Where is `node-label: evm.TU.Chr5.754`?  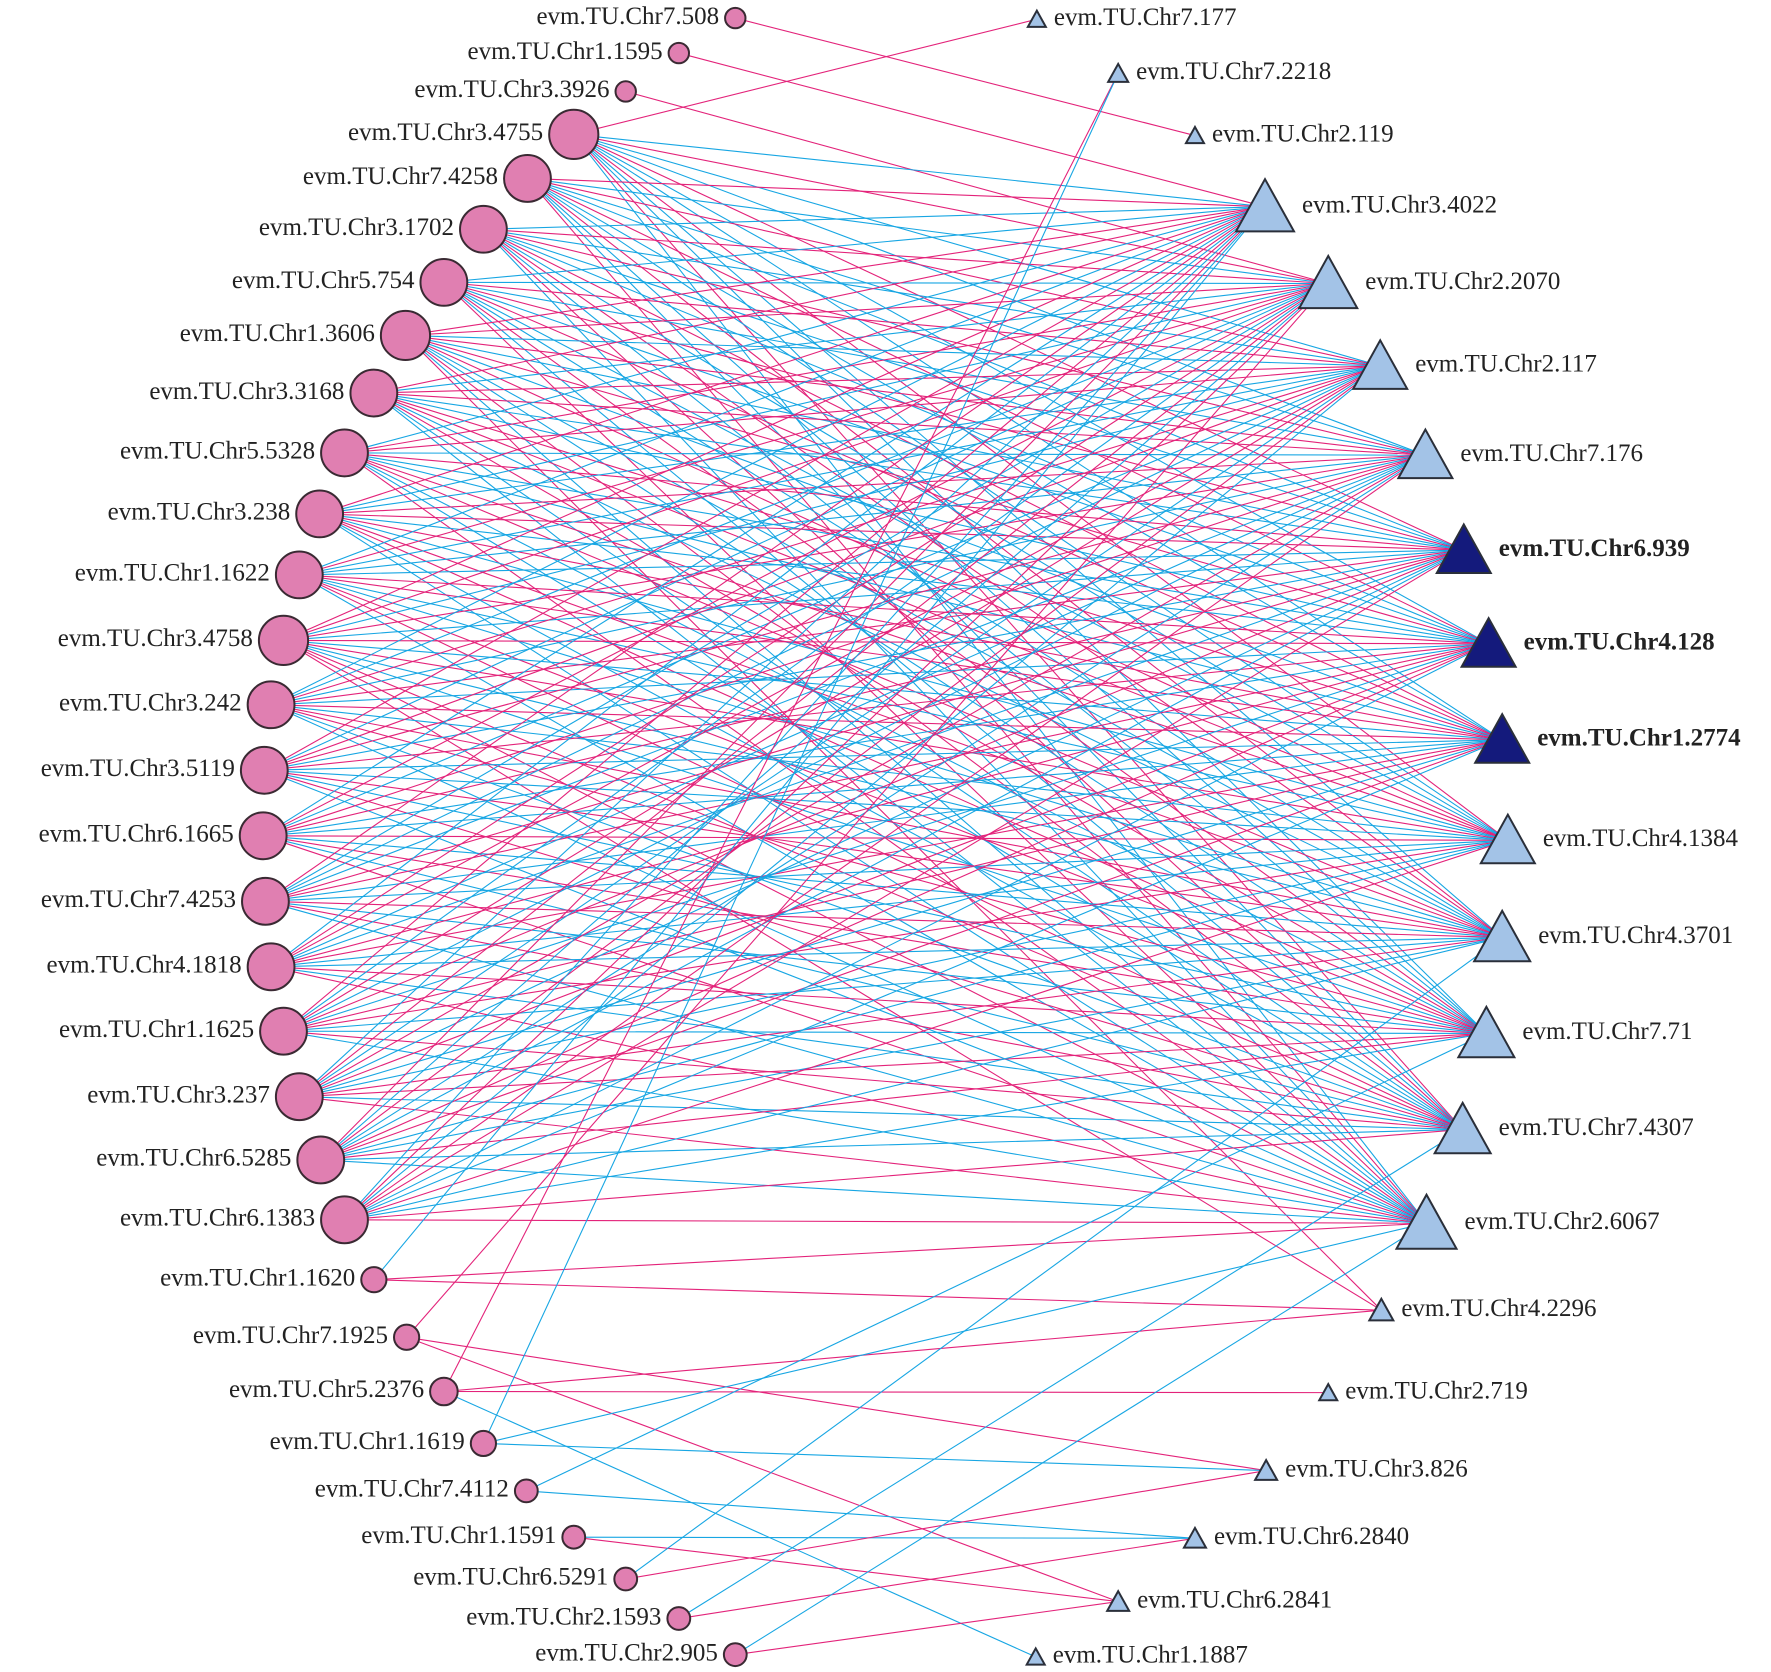
node-label: evm.TU.Chr5.754 is located at coordinates (323, 280).